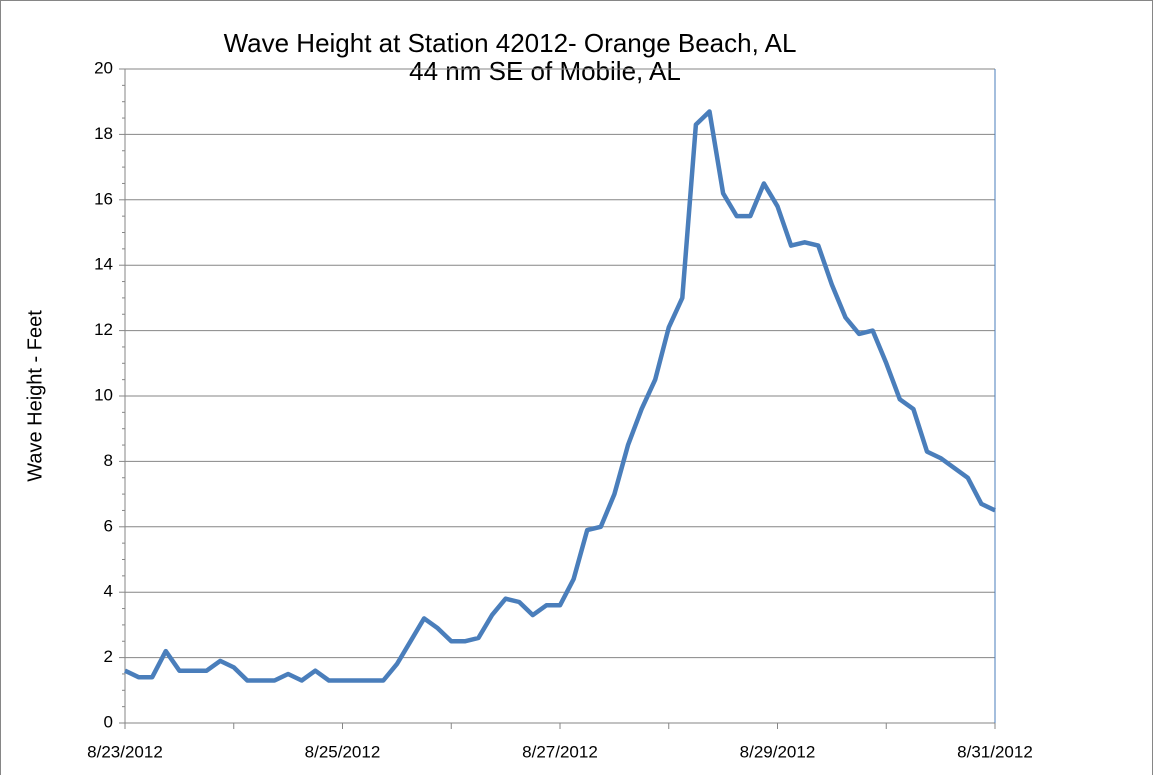 The width and height of the screenshot is (1154, 775). Describe the element at coordinates (108, 591) in the screenshot. I see `y-tick-label: 4` at that location.